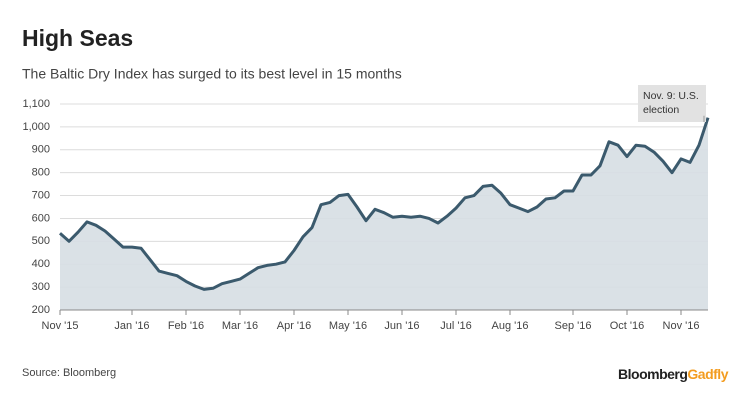 The width and height of the screenshot is (750, 409). I want to click on chart-title: High Seas, so click(77, 38).